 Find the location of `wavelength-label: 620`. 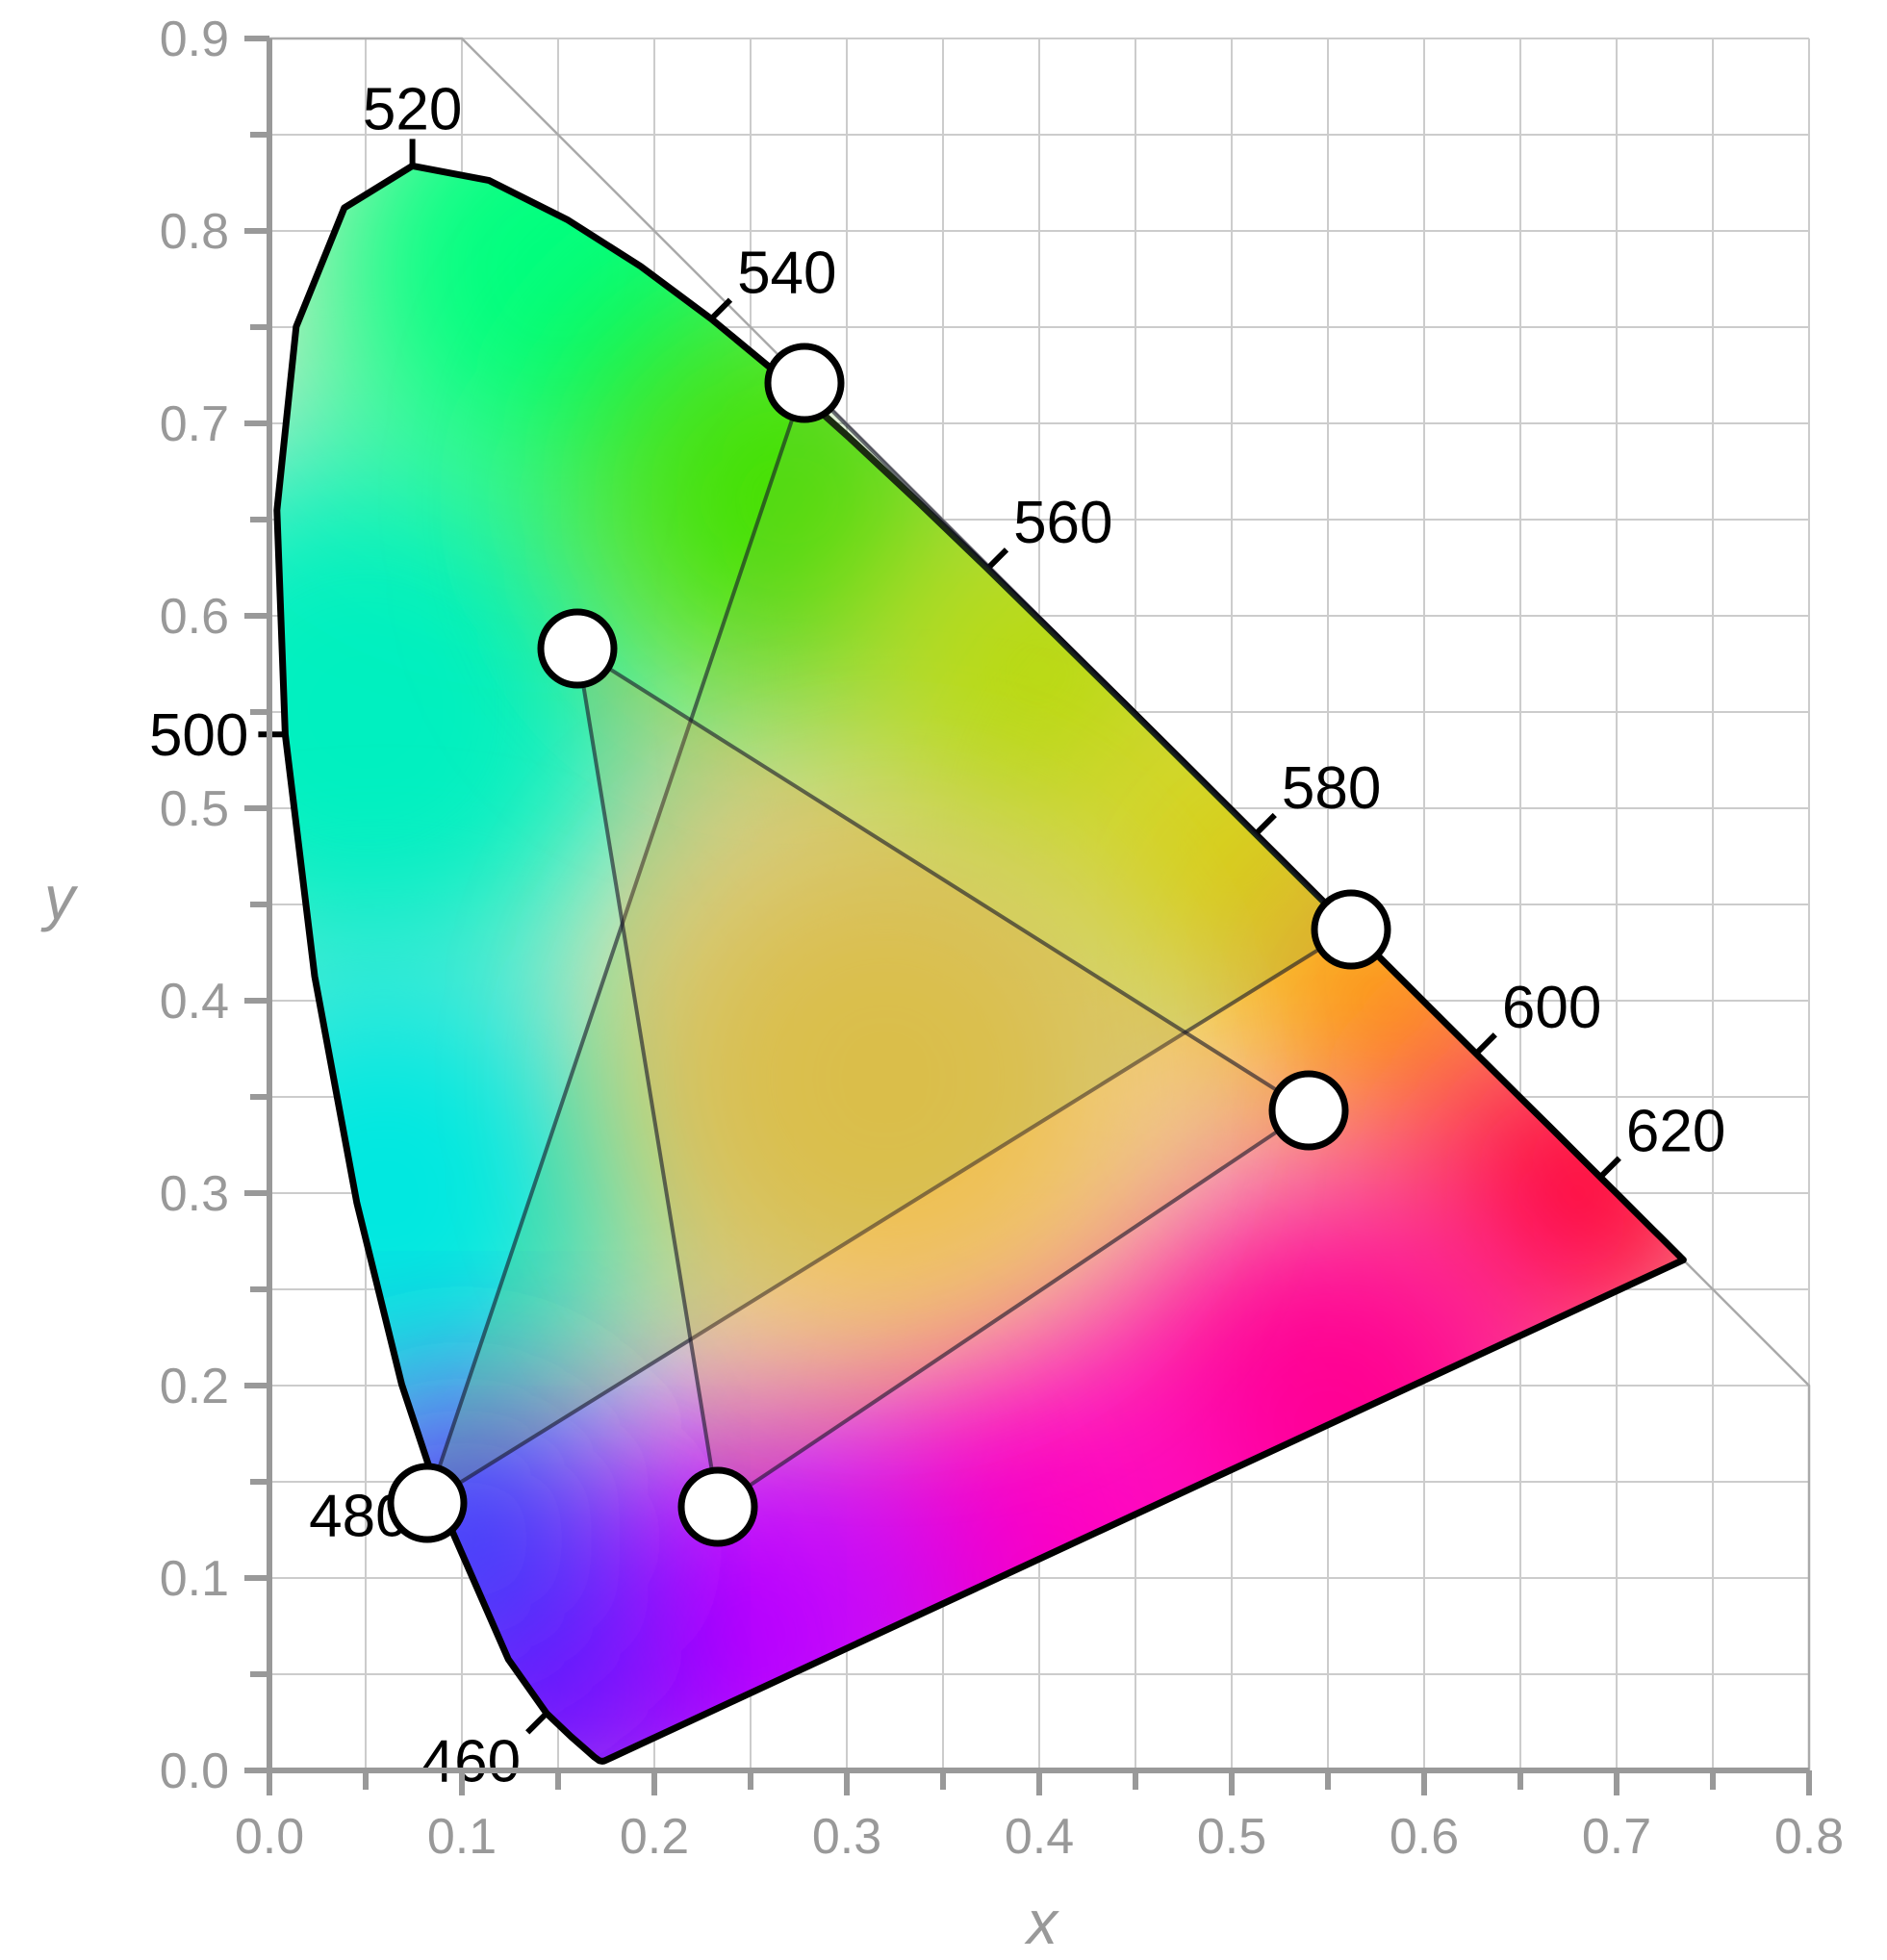

wavelength-label: 620 is located at coordinates (1675, 1132).